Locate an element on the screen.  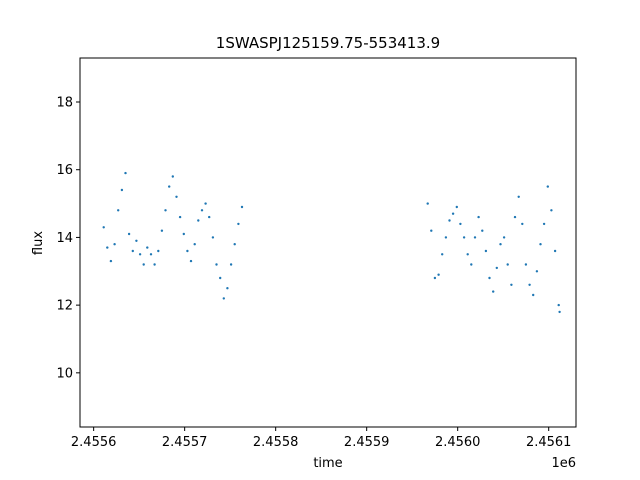
x-tick-label: 2.4561 is located at coordinates (549, 442).